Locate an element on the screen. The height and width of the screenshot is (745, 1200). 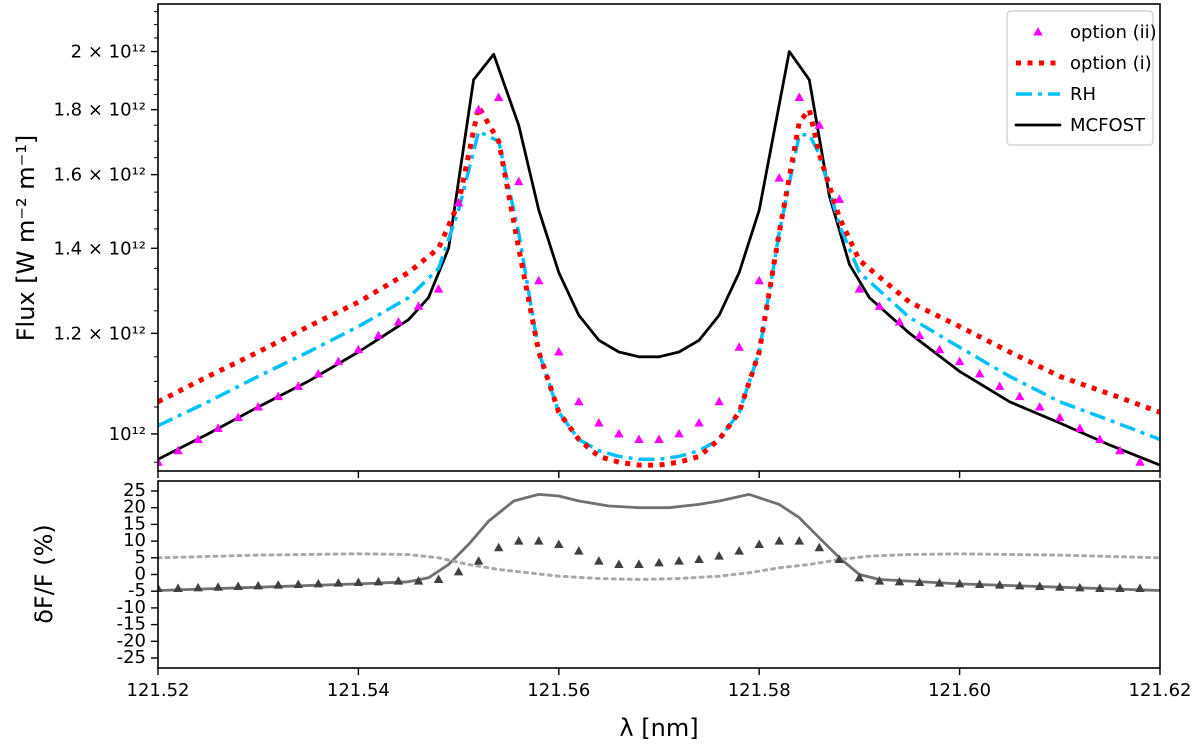
y-tick-label: 1.6 × 10¹² is located at coordinates (100, 175).